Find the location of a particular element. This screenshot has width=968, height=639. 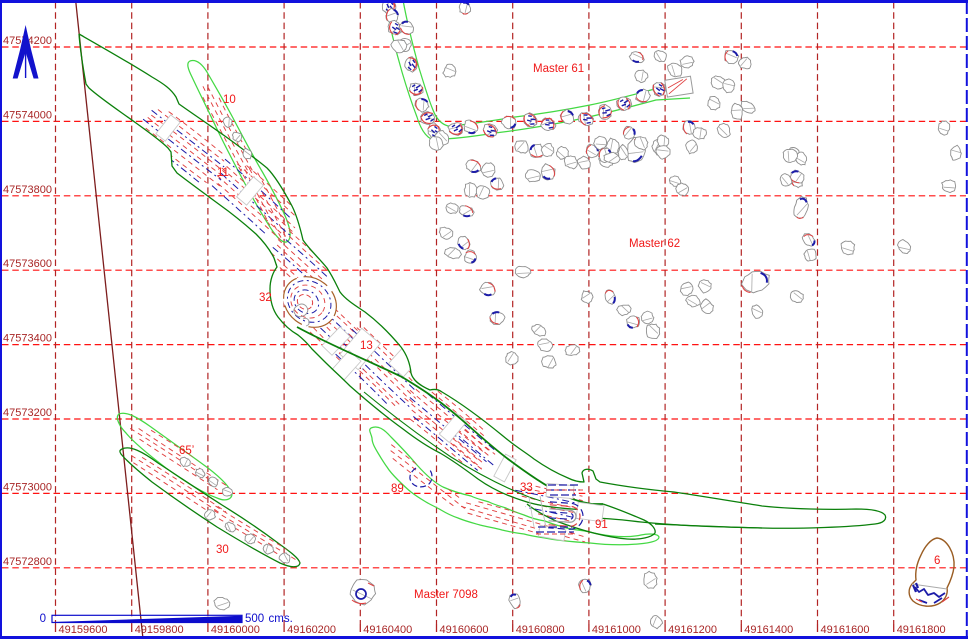

svg-text: 11 is located at coordinates (223, 173).